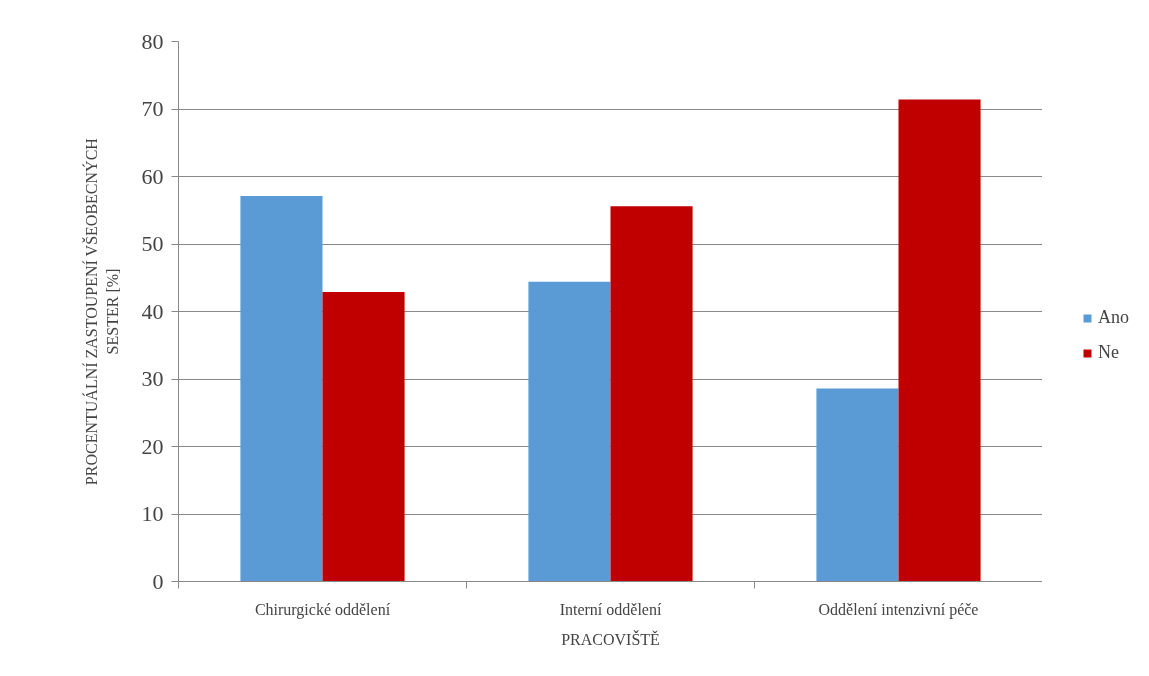 Image resolution: width=1149 pixels, height=676 pixels. What do you see at coordinates (610, 609) in the screenshot?
I see `x-tick-label: Interní oddělení` at bounding box center [610, 609].